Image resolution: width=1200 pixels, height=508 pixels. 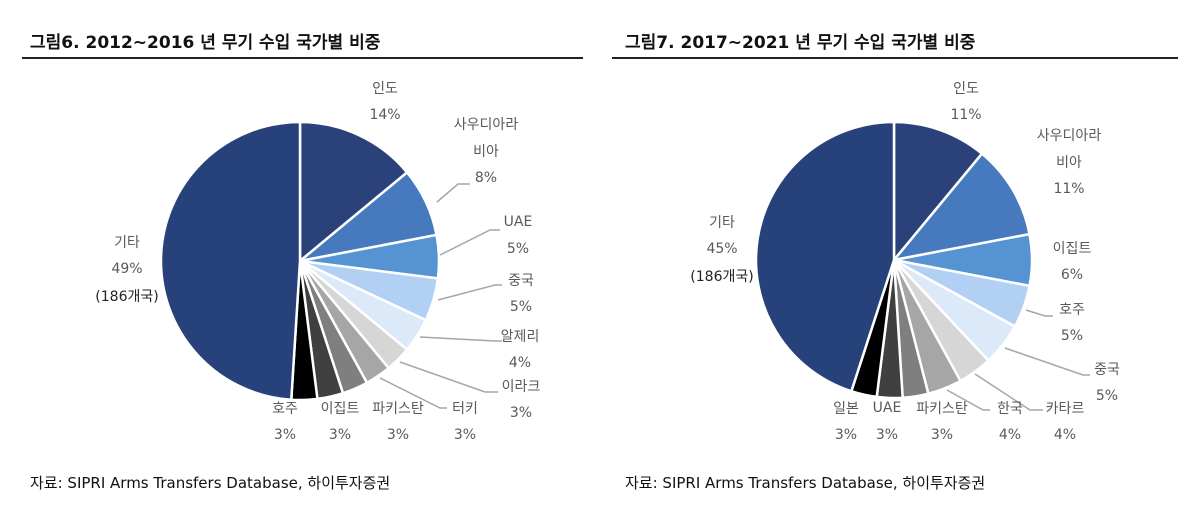 What do you see at coordinates (895, 58) in the screenshot?
I see `title-rule-right` at bounding box center [895, 58].